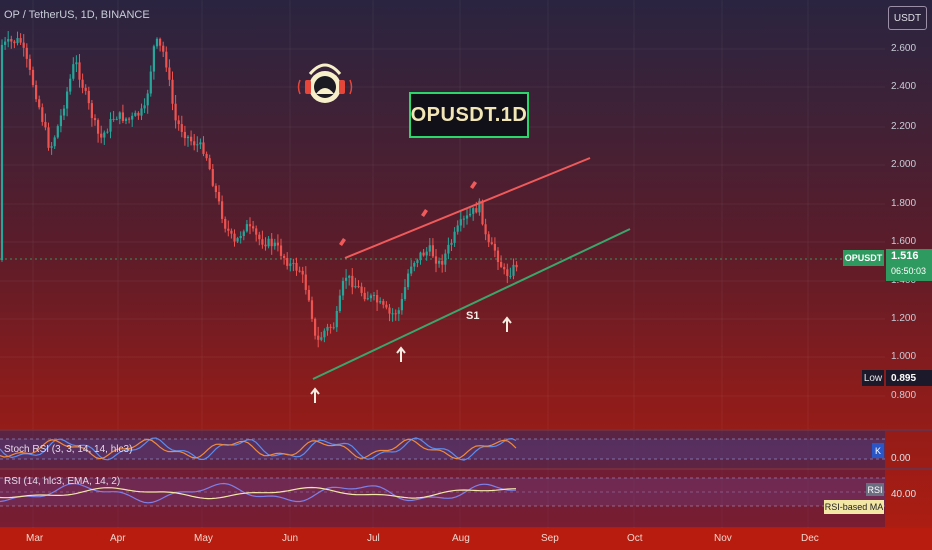  I want to click on time-axis: Mar Apr May Jun Jul Aug Sep Oct Nov Dec, so click(466, 539).